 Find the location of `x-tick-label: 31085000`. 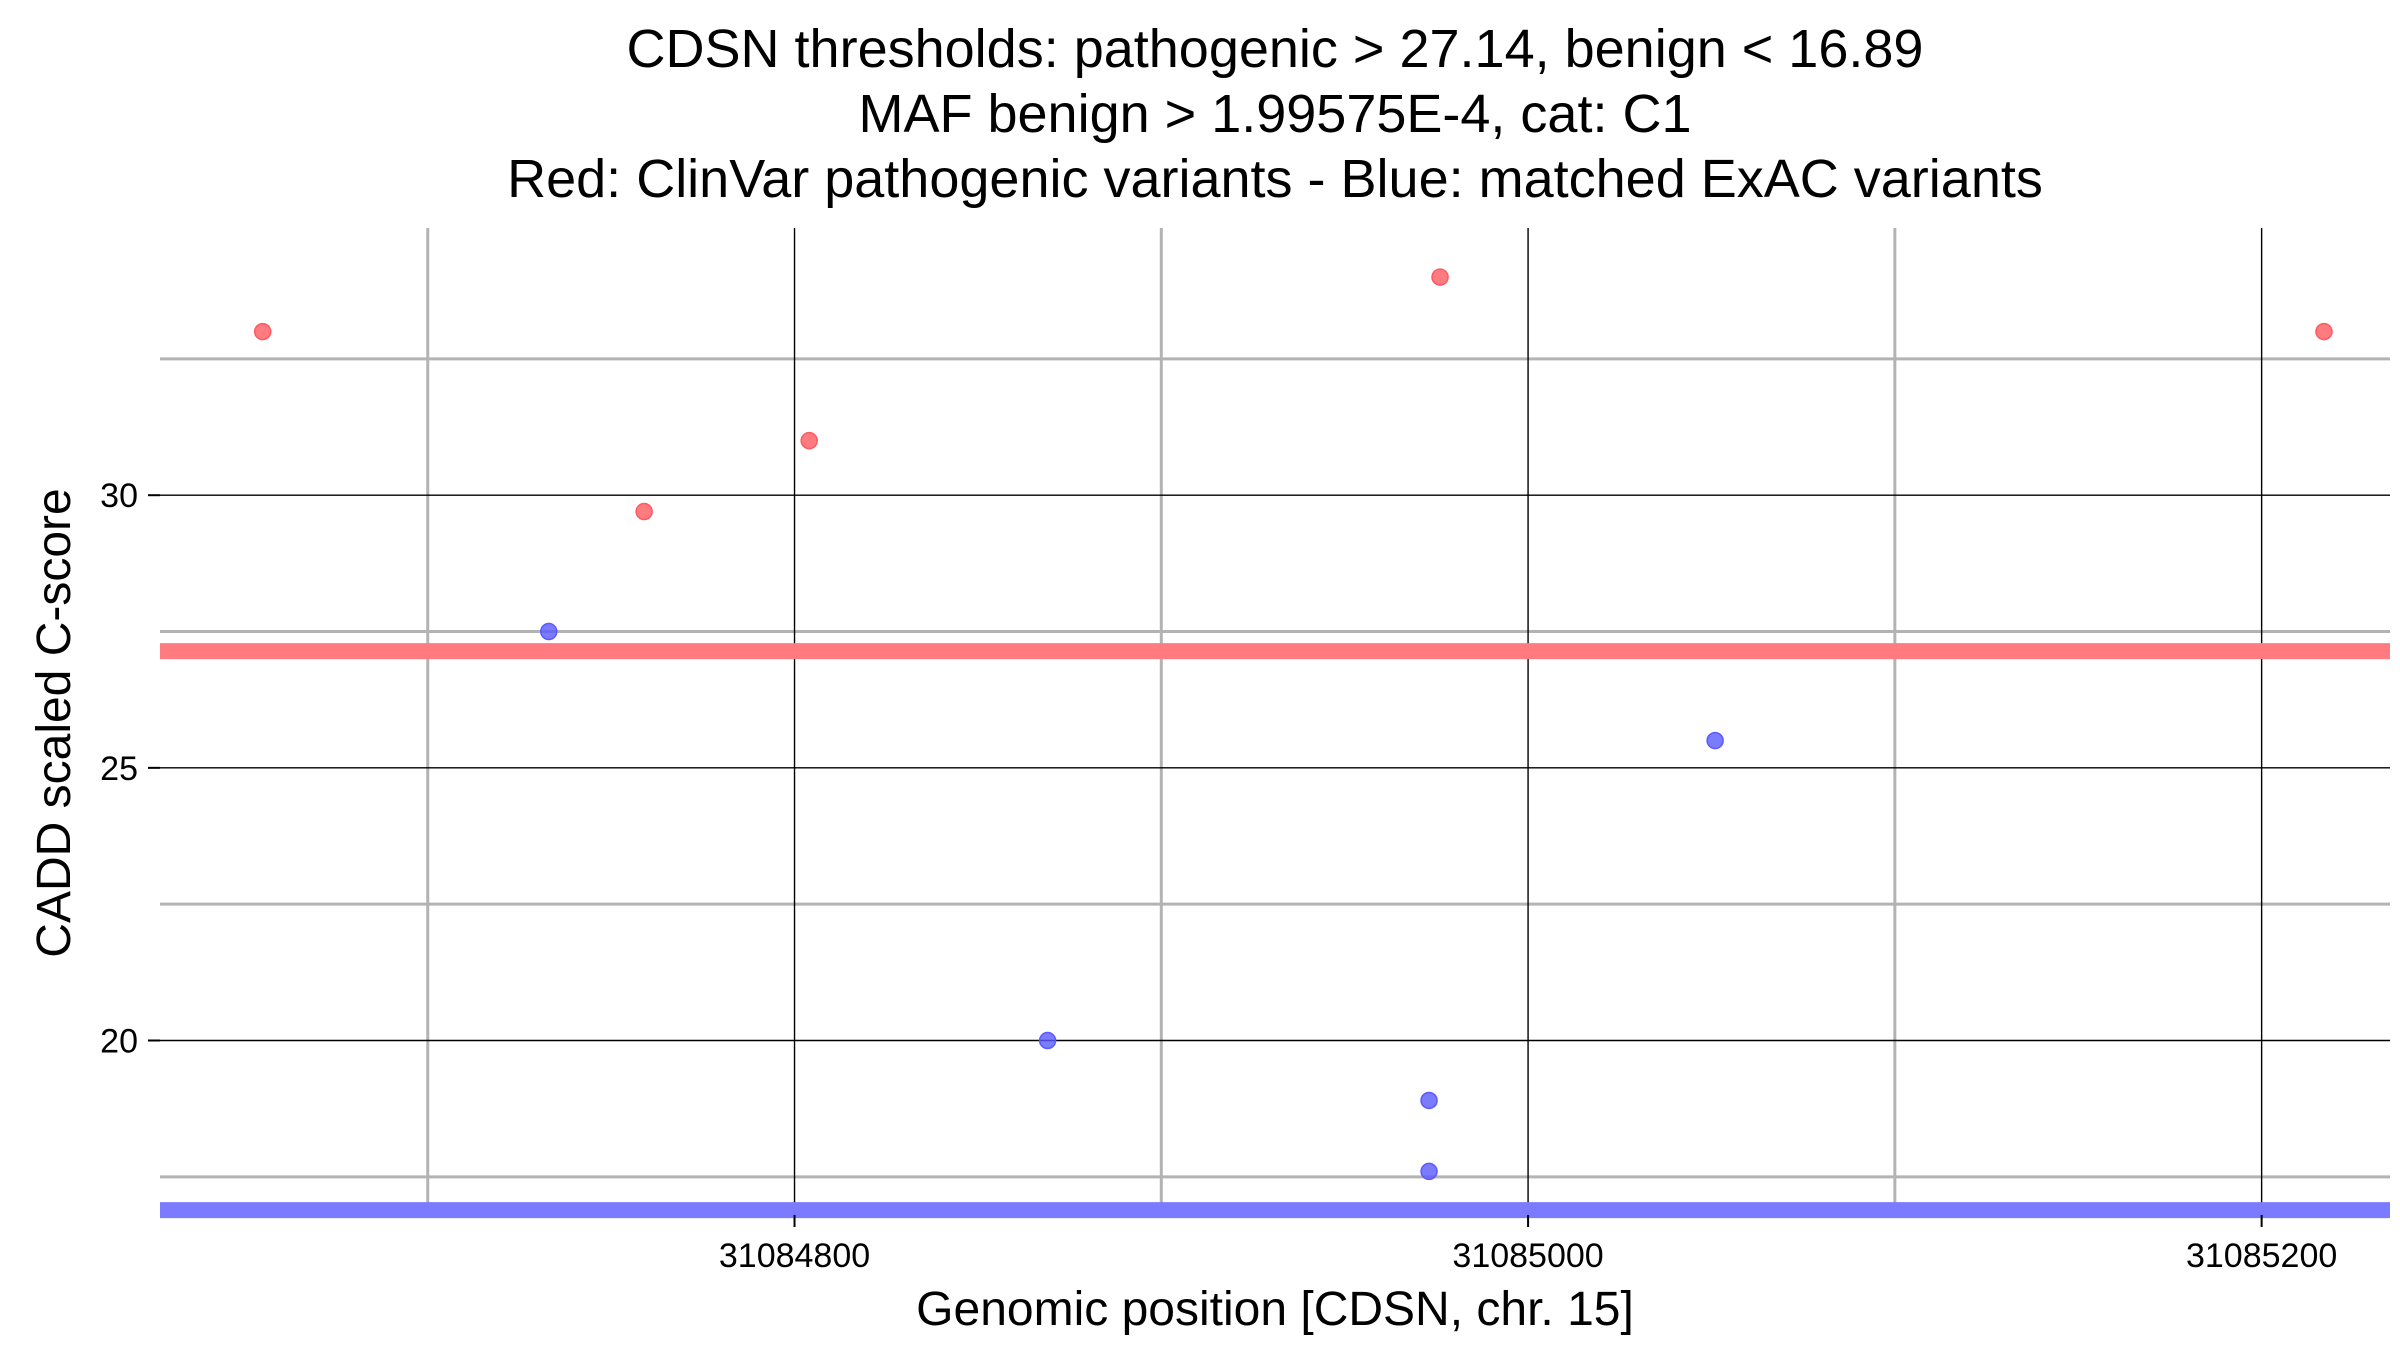

x-tick-label: 31085000 is located at coordinates (1527, 1256).